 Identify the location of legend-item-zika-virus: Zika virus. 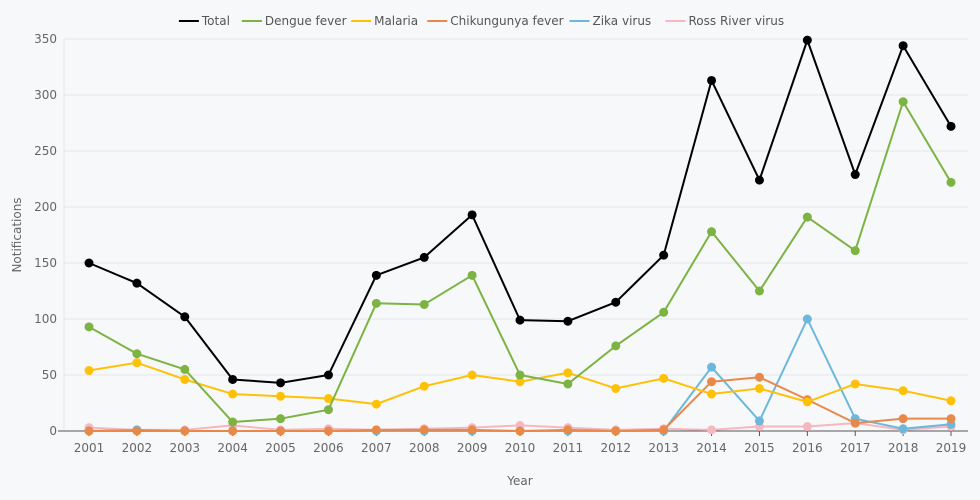
(610, 21).